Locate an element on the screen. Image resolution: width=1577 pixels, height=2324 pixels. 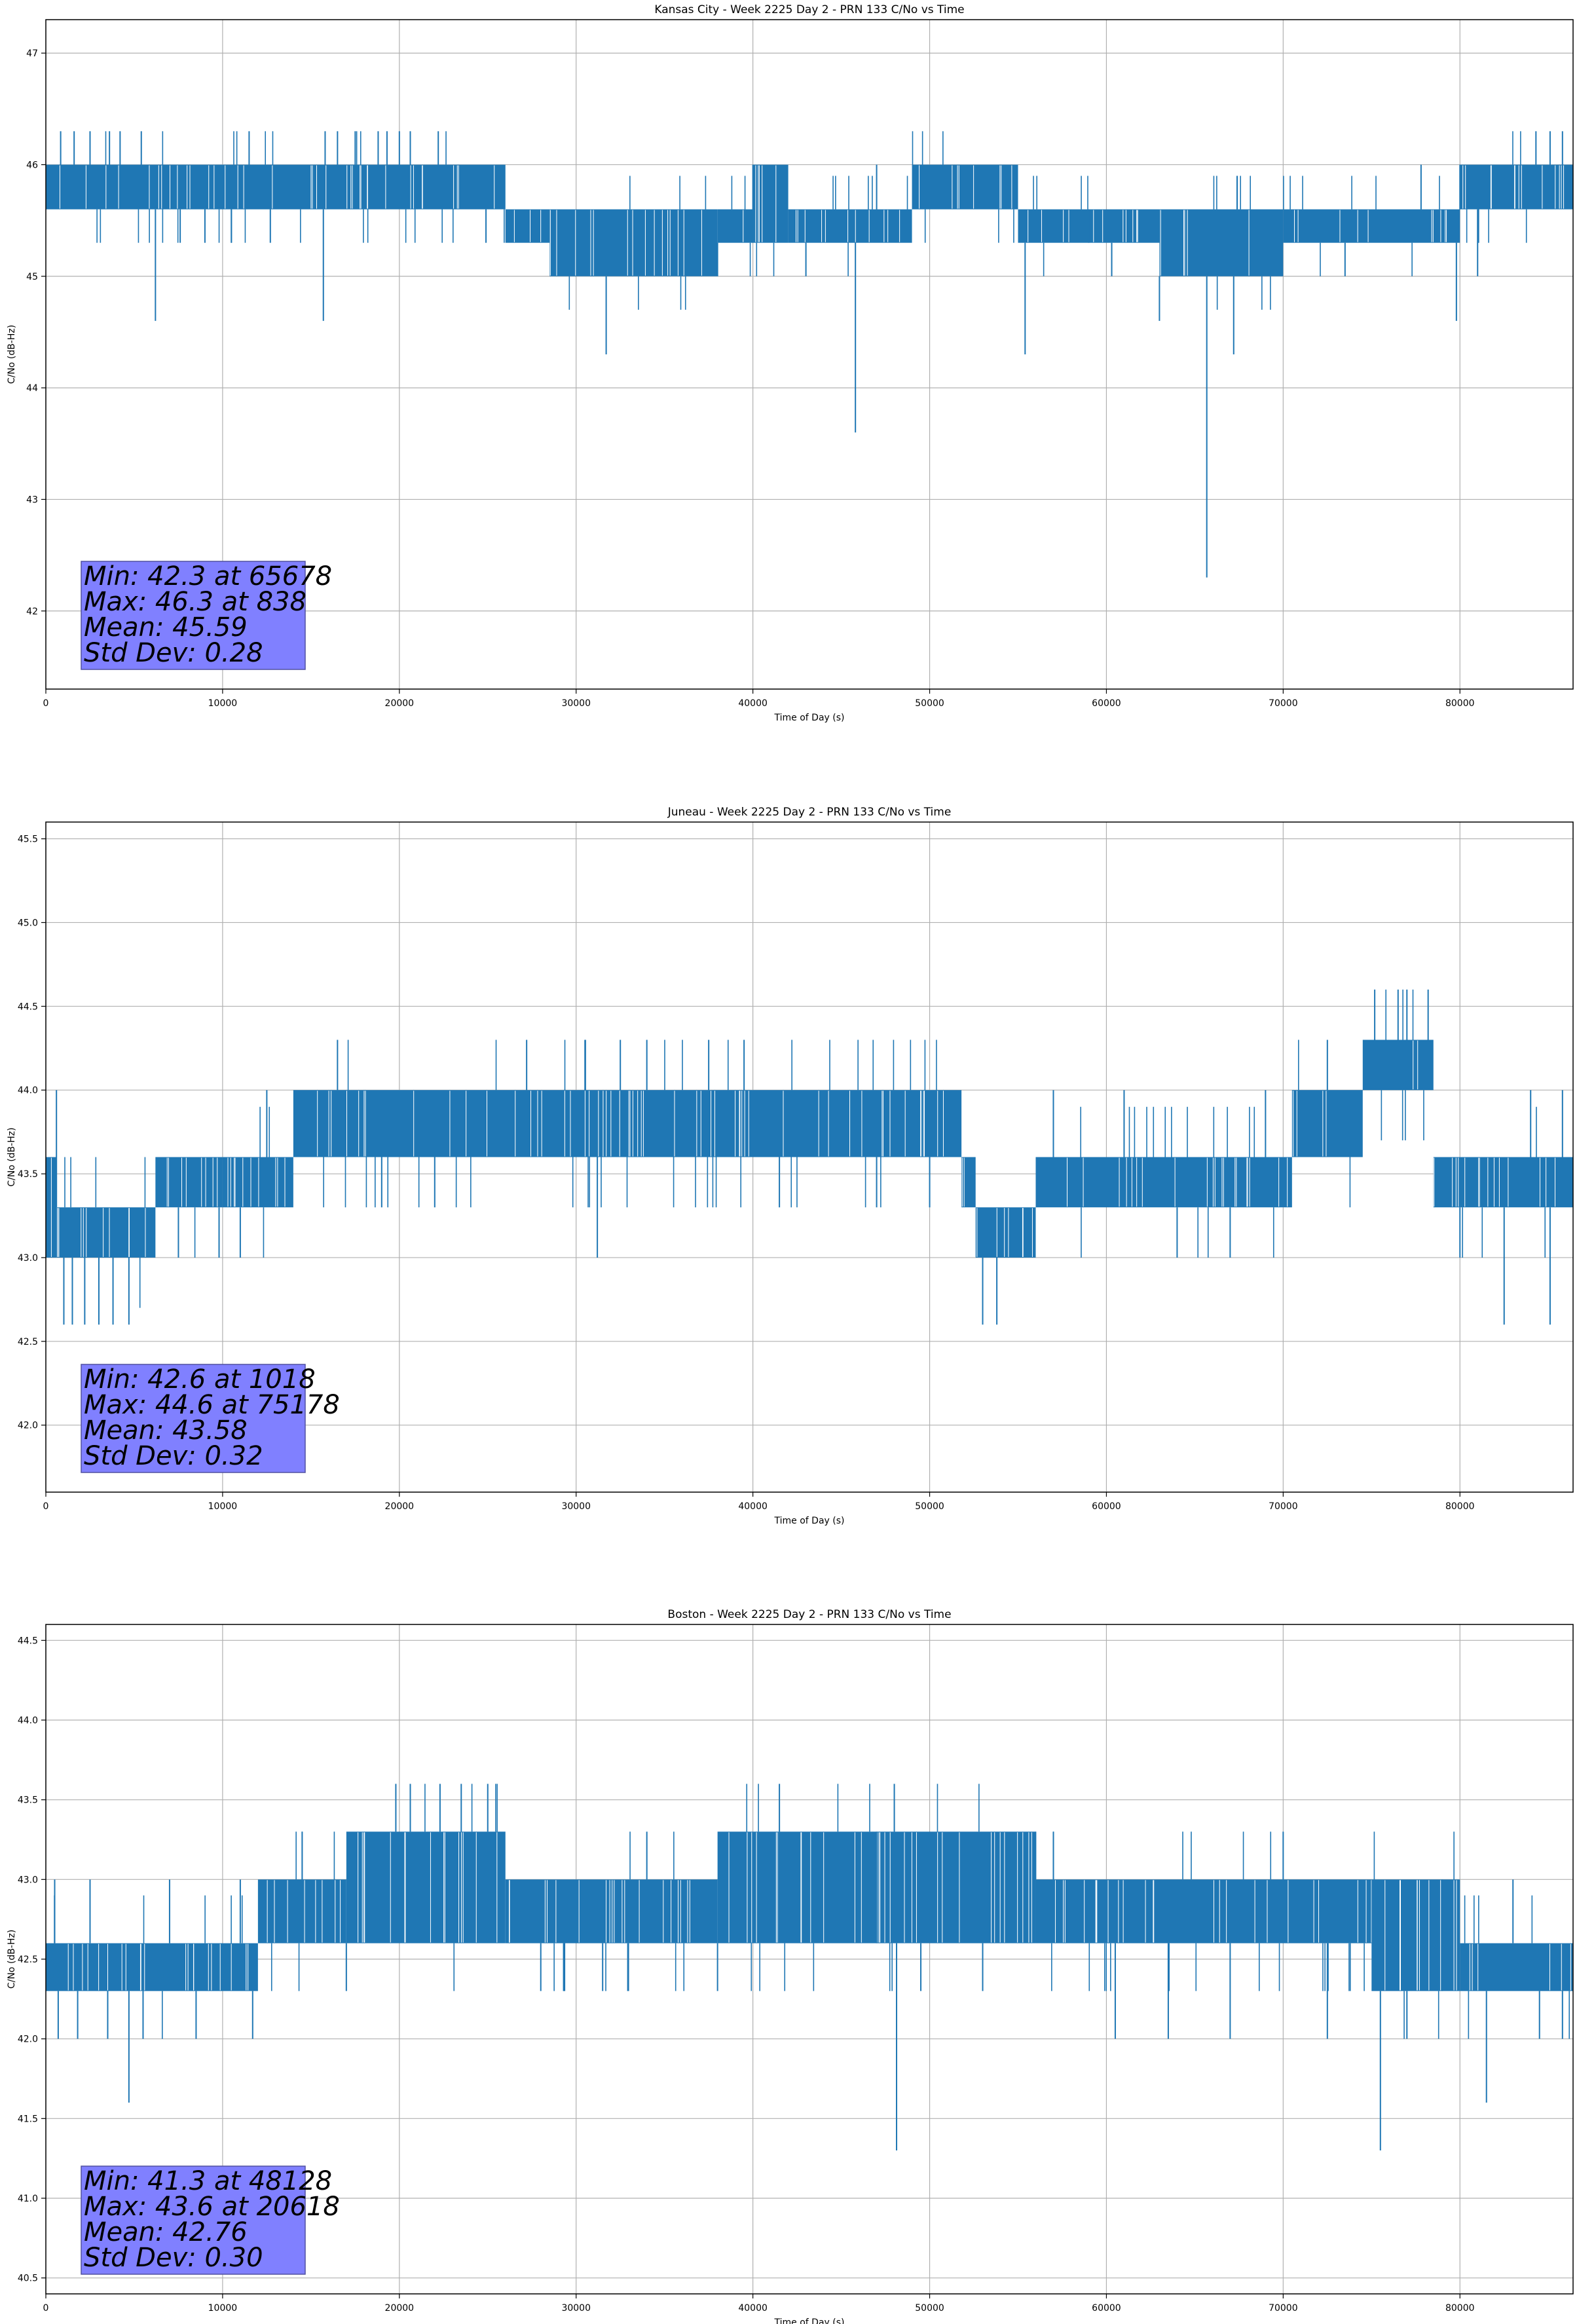
y-tick-label: 45.5 is located at coordinates (28, 839).